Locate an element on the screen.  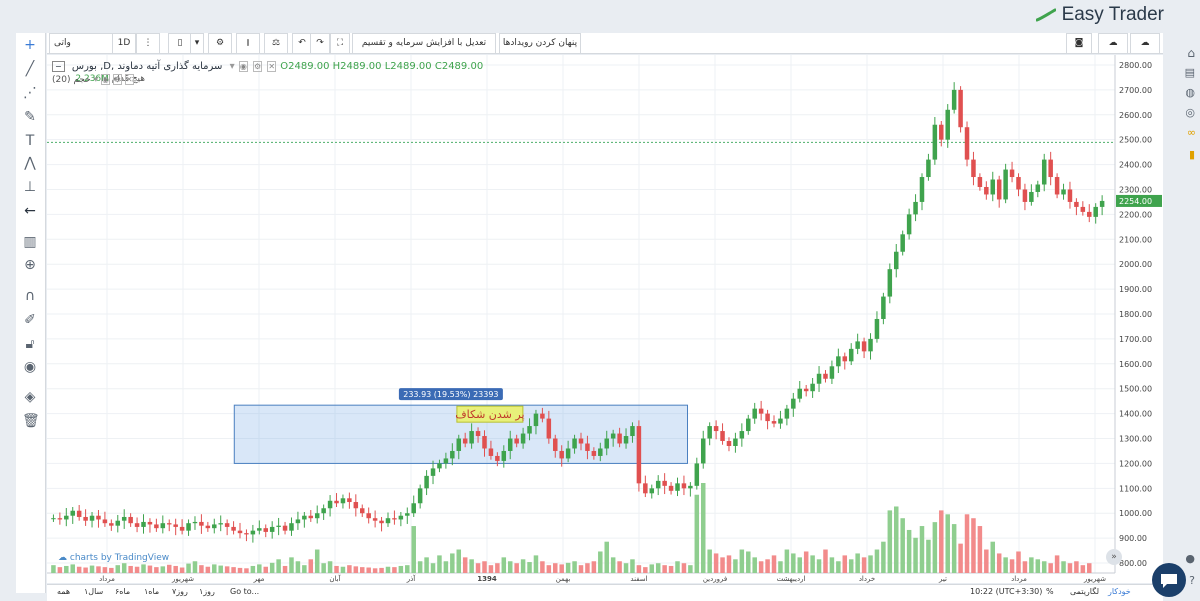
percent-toggle: % is located at coordinates (1050, 591).